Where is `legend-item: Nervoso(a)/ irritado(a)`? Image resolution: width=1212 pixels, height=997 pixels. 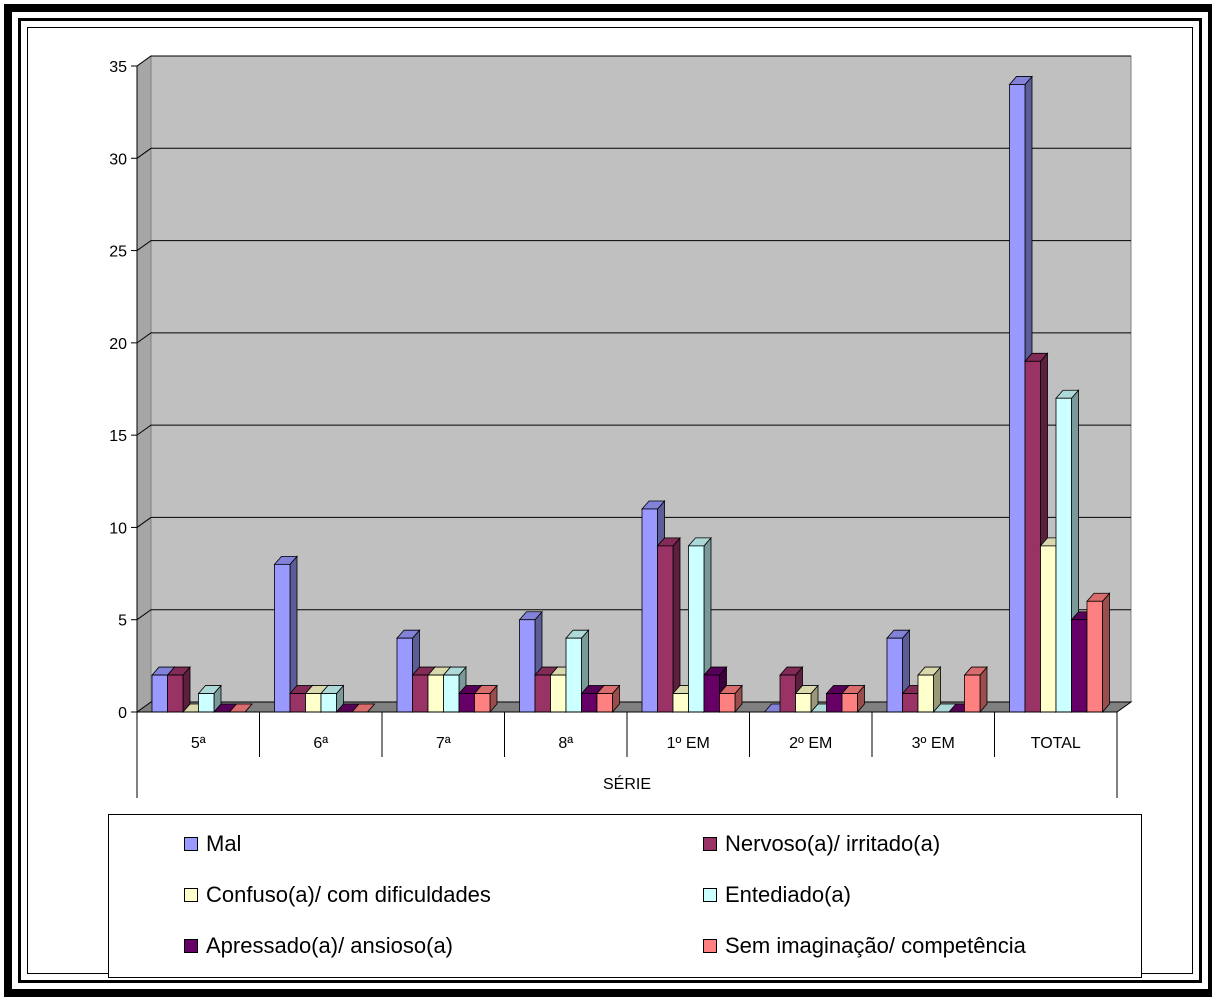 legend-item: Nervoso(a)/ irritado(a) is located at coordinates (821, 844).